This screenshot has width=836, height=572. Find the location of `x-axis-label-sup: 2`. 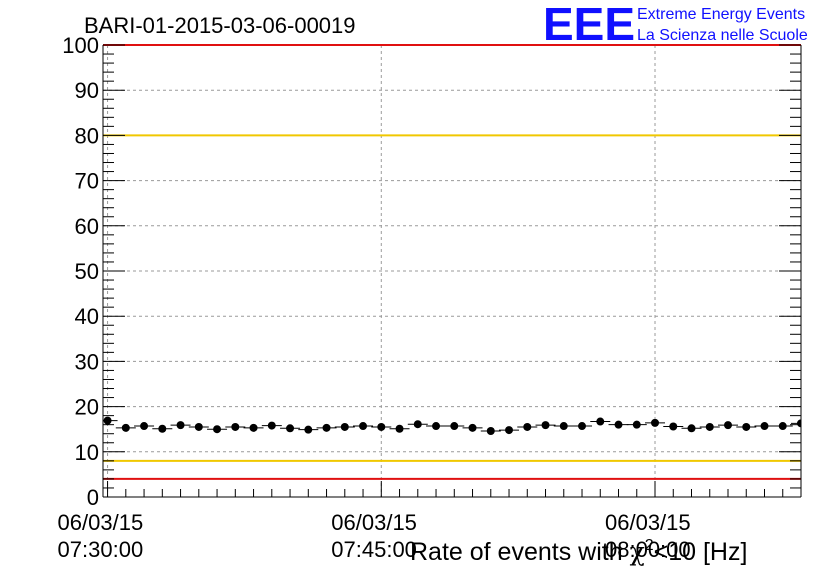

x-axis-label-sup: 2 is located at coordinates (649, 545).